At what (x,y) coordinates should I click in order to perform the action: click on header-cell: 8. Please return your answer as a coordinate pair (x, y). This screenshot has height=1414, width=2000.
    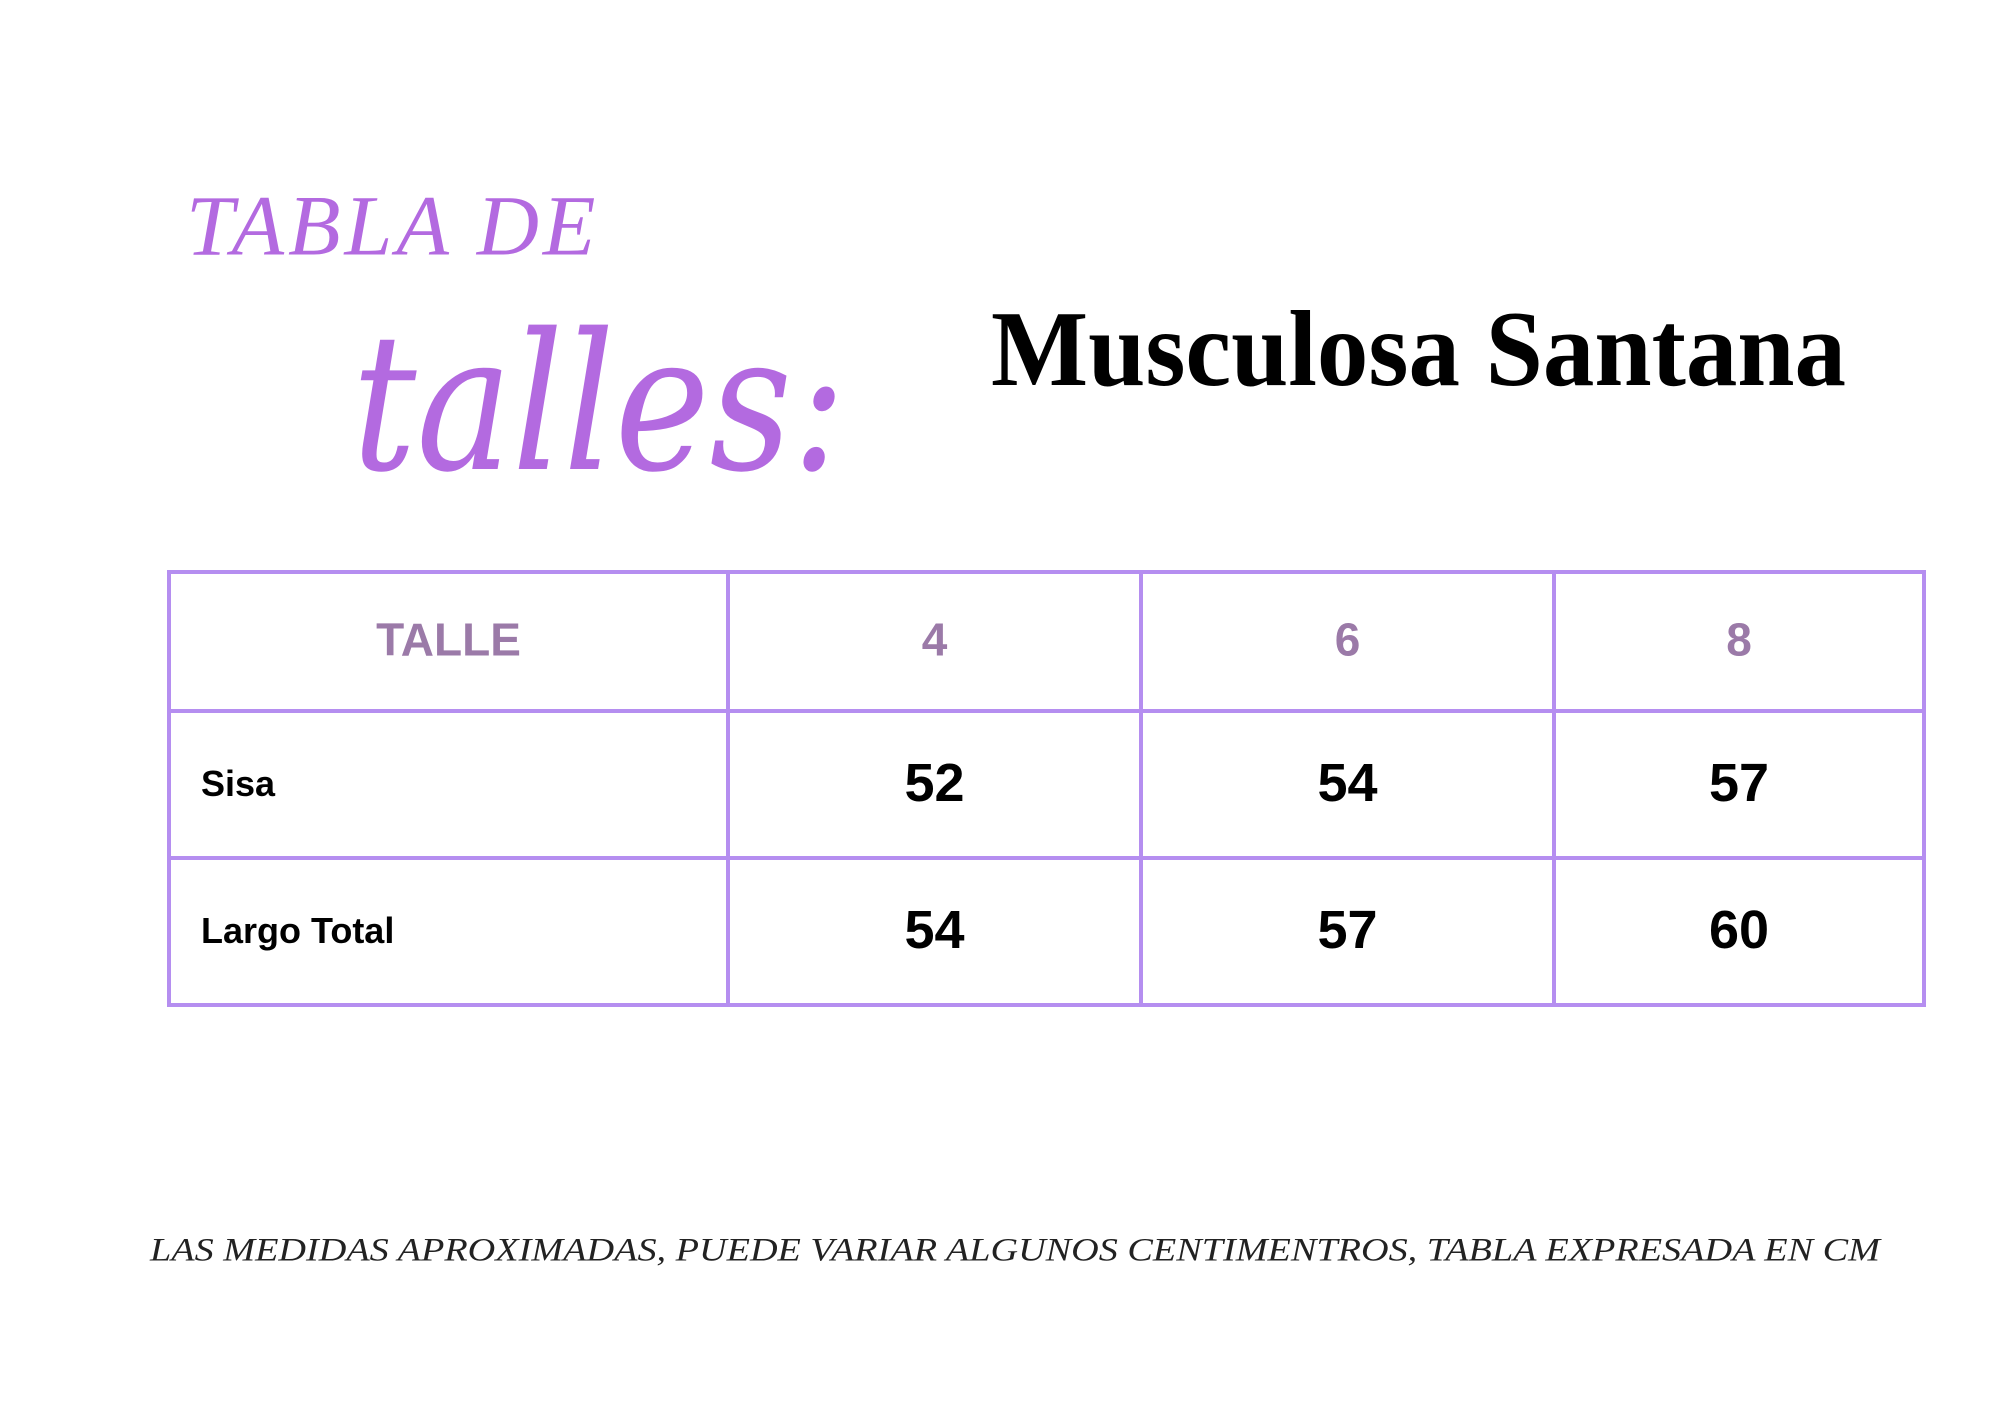
    Looking at the image, I should click on (1739, 640).